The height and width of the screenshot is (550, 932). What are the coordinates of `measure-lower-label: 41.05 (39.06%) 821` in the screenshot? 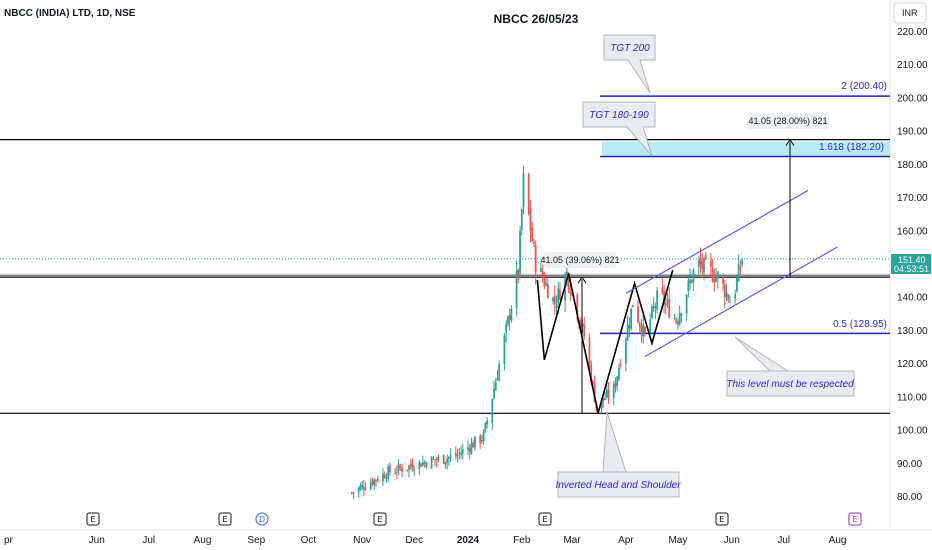 It's located at (579, 260).